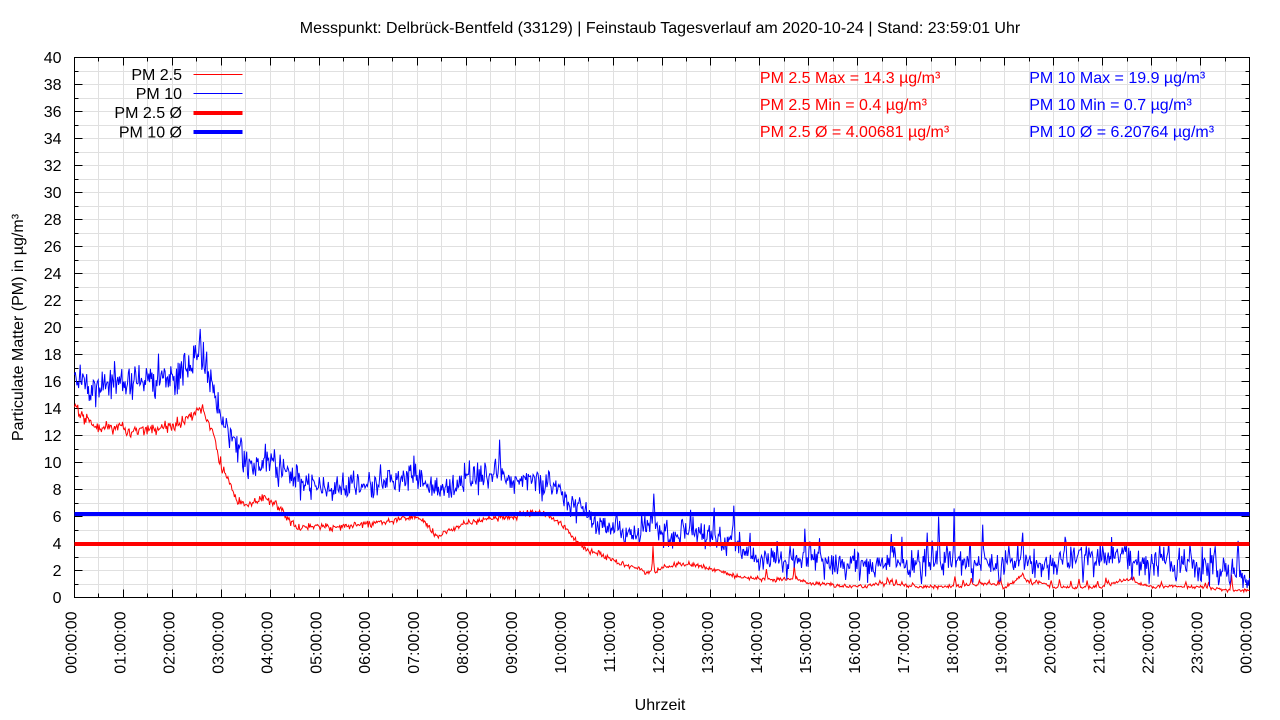  I want to click on svg-text: 11:00:00, so click(610, 641).